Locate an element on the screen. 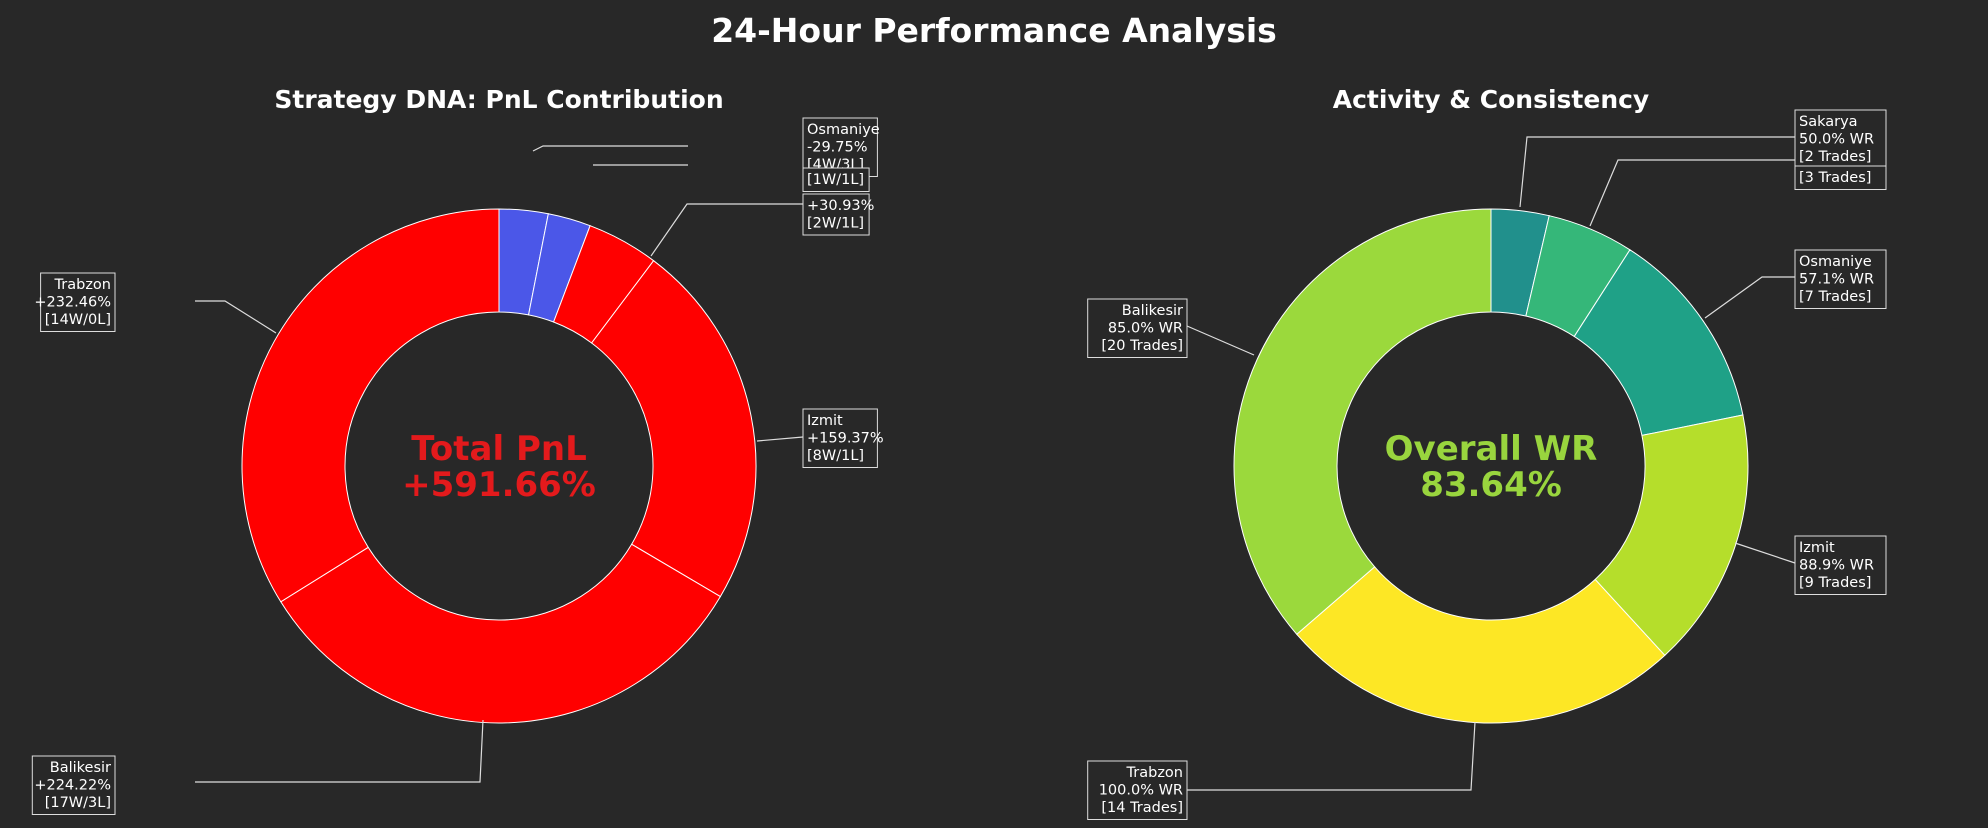 Image resolution: width=1988 pixels, height=828 pixels. slice-balikesir-label-line: [20 Trades] is located at coordinates (1142, 346).